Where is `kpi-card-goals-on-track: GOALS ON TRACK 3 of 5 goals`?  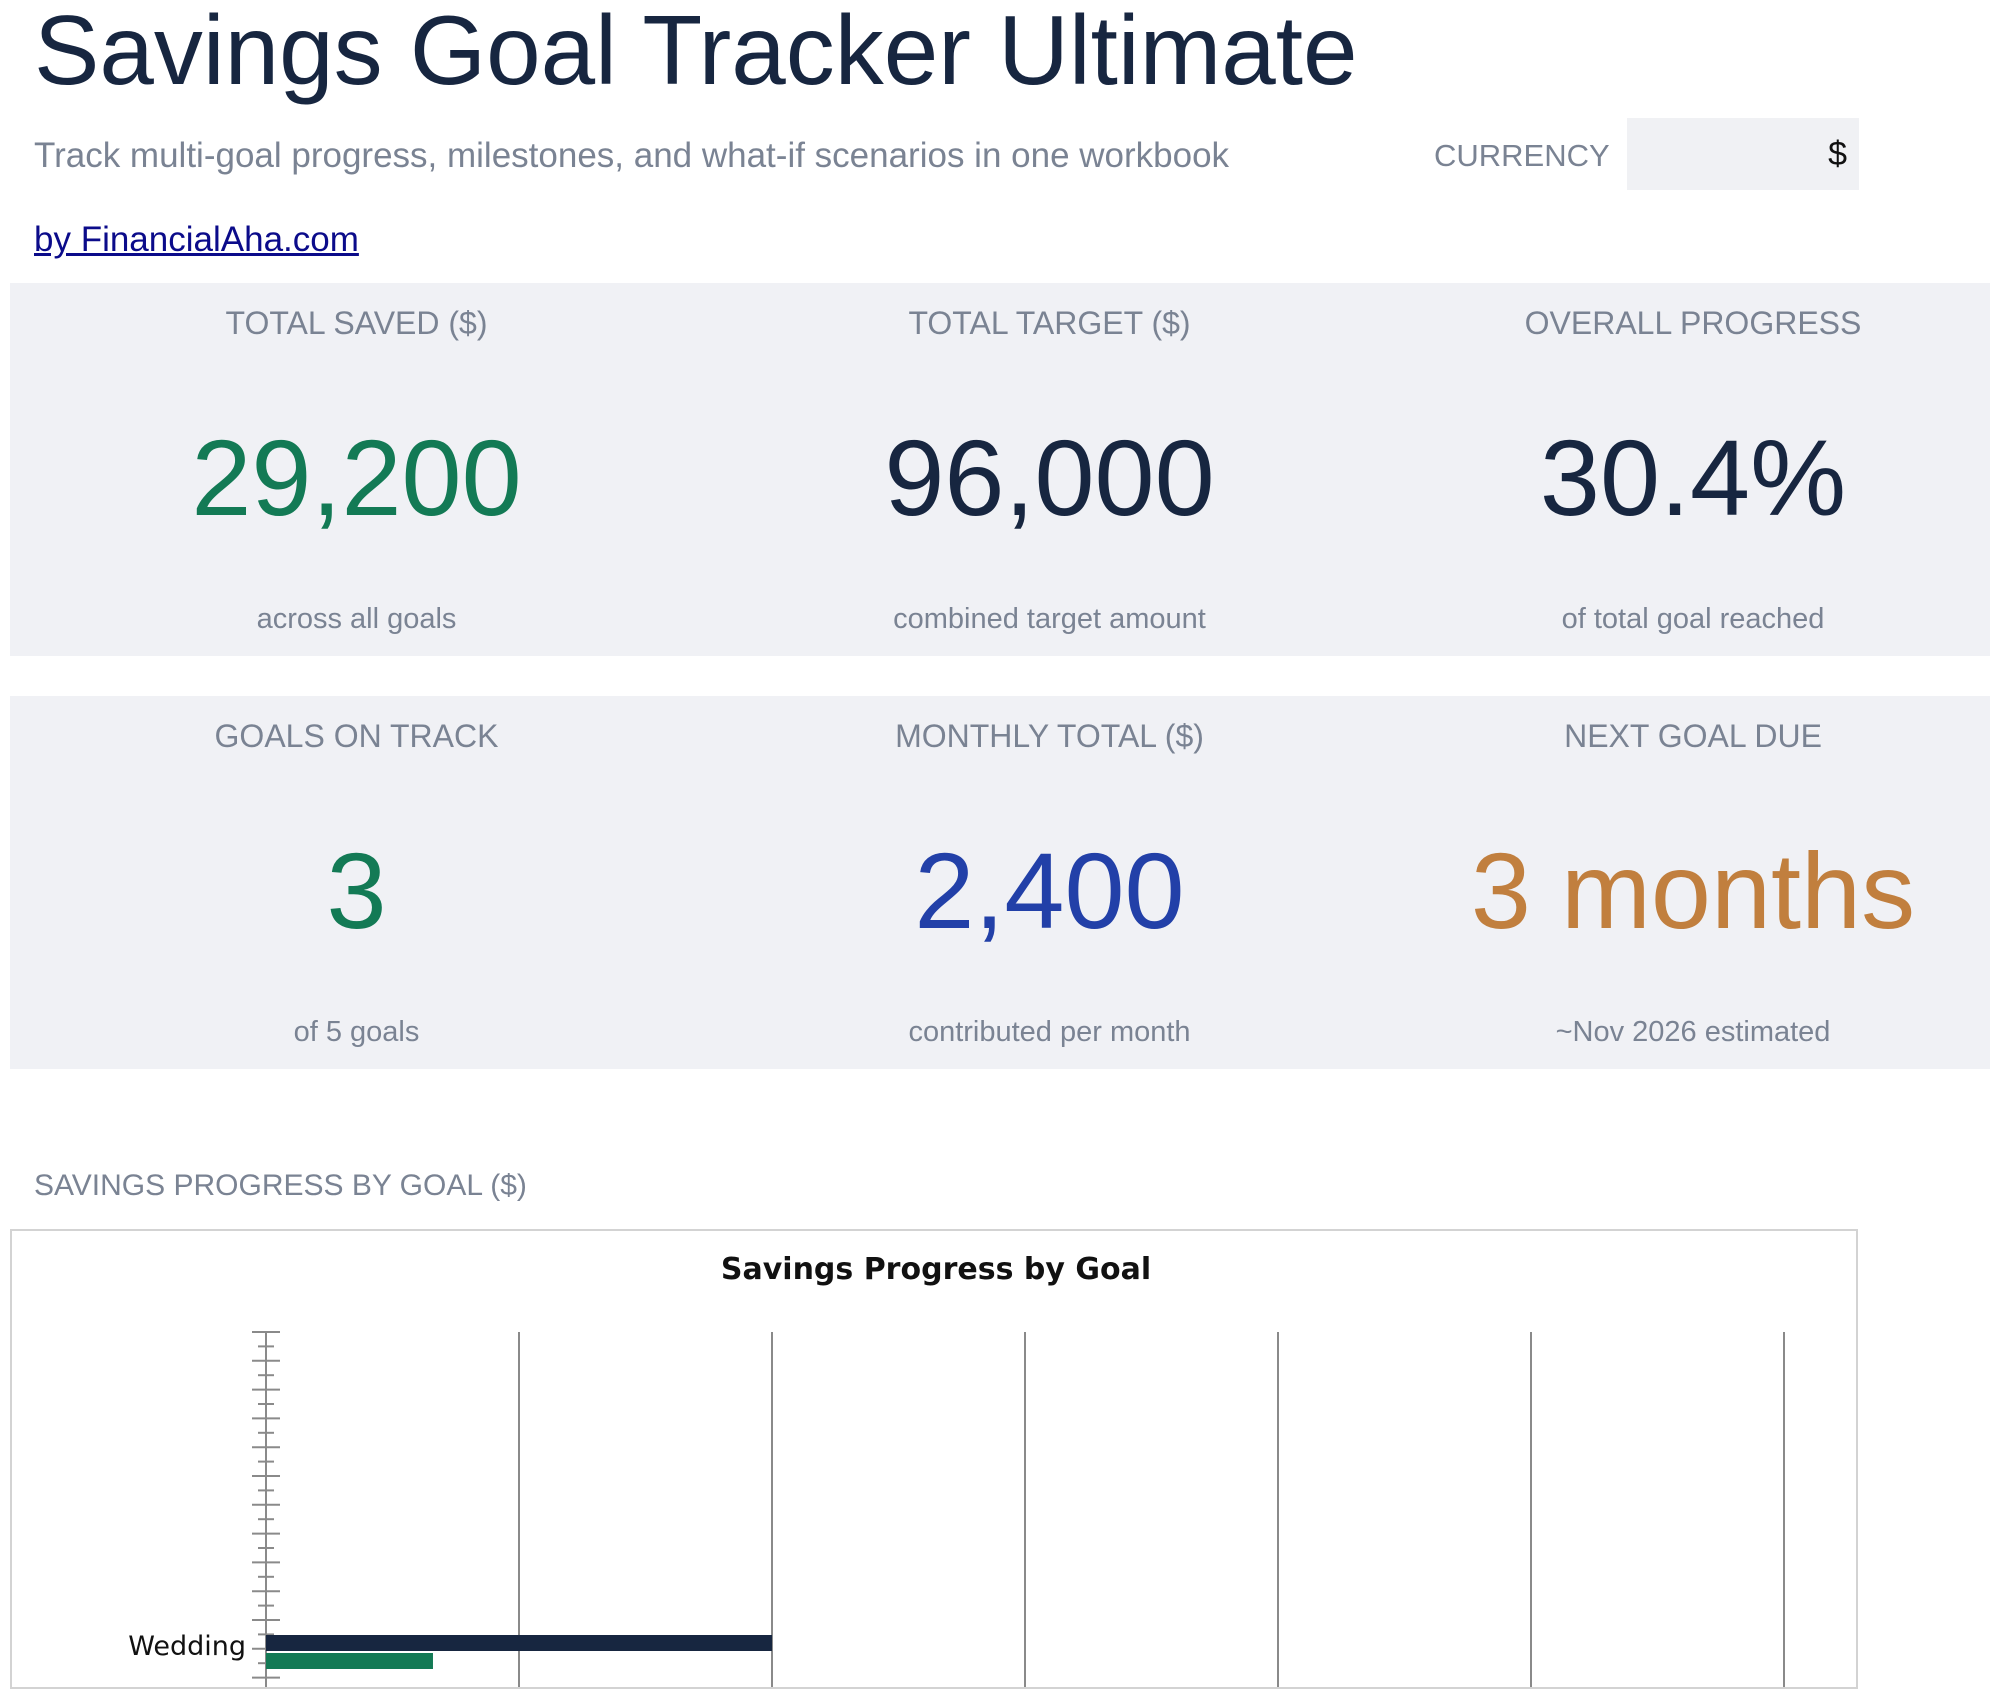 kpi-card-goals-on-track: GOALS ON TRACK 3 of 5 goals is located at coordinates (356, 882).